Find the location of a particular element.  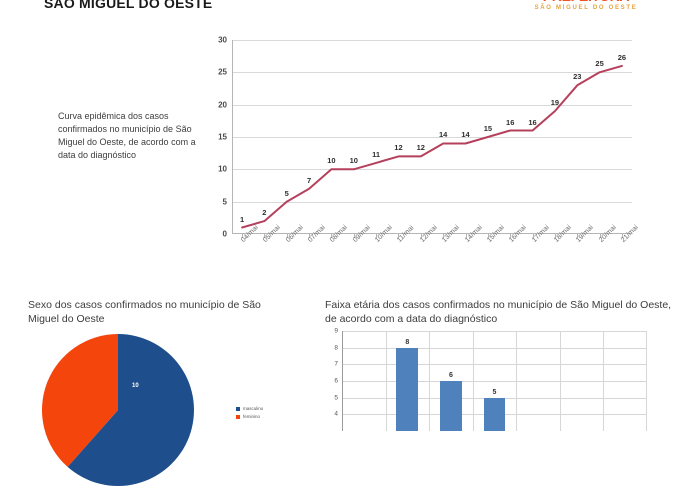

bar-y-tick-label: 5 is located at coordinates (336, 398).